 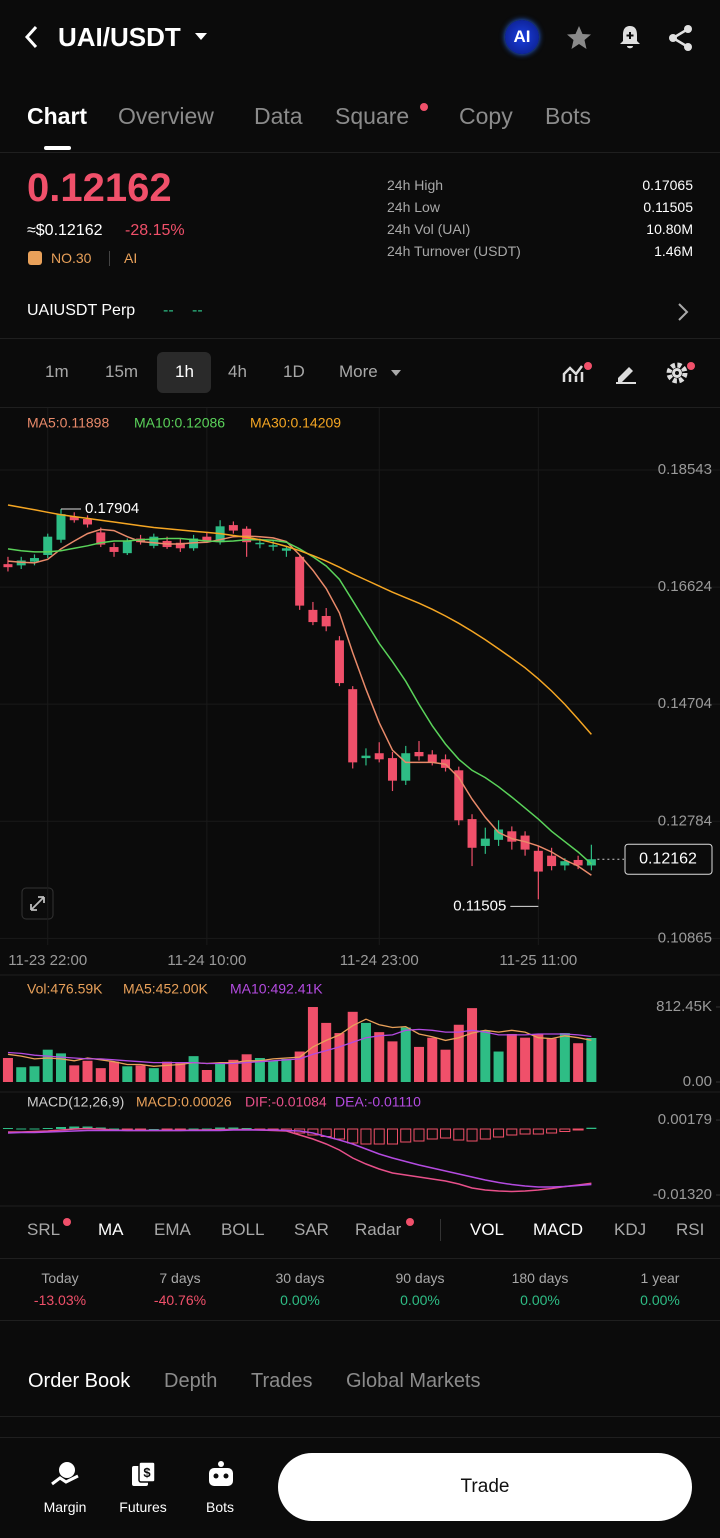 What do you see at coordinates (485, 1487) in the screenshot?
I see `trade-button: Trade` at bounding box center [485, 1487].